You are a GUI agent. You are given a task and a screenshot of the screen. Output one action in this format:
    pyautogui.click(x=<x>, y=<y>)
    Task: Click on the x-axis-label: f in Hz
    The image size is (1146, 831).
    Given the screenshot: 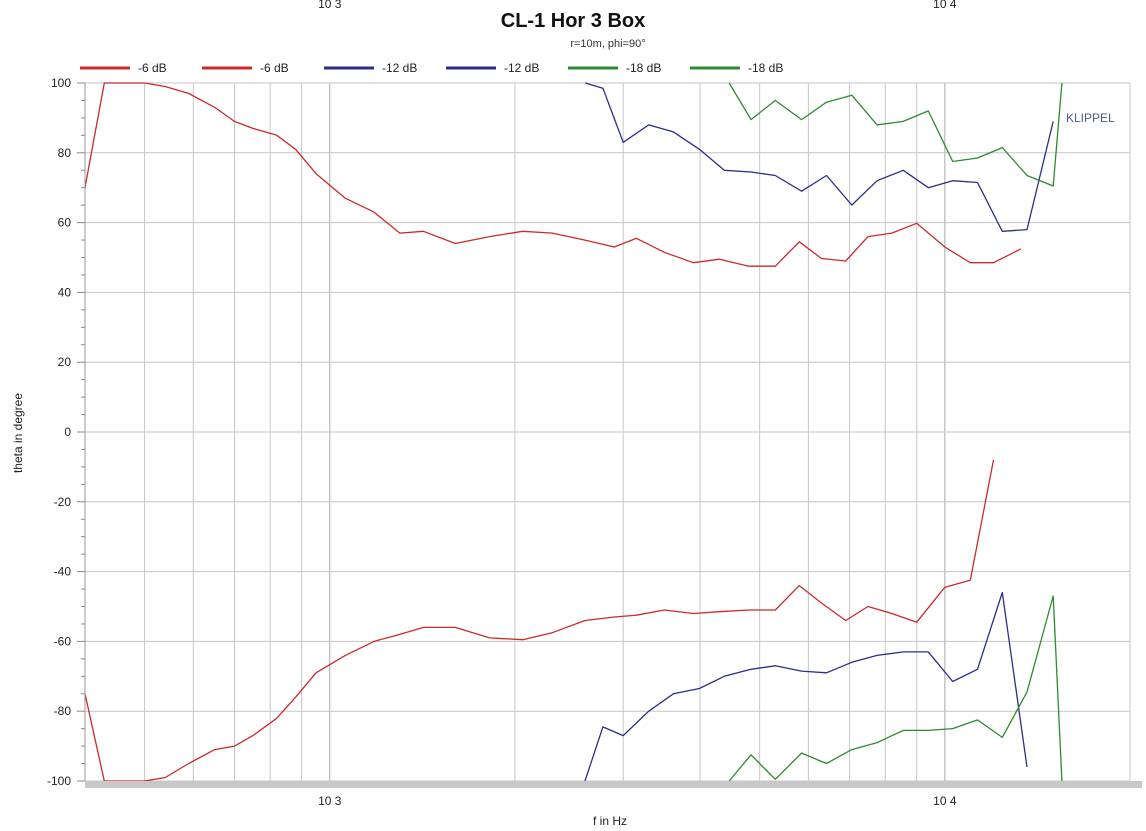 What is the action you would take?
    pyautogui.click(x=610, y=821)
    